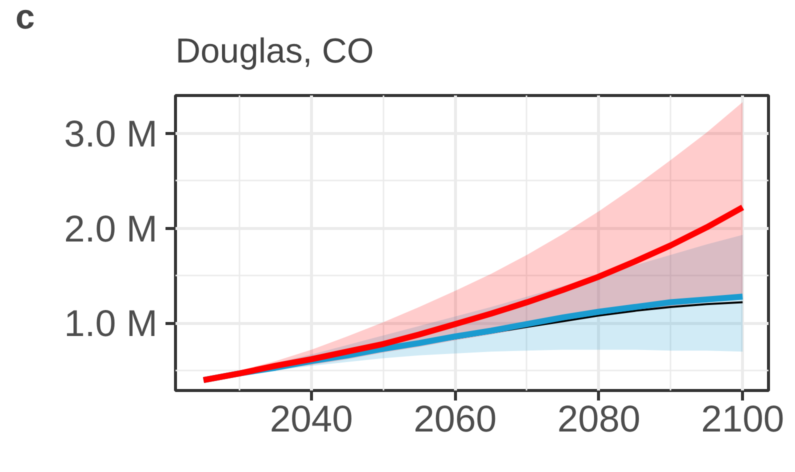 The width and height of the screenshot is (795, 472). I want to click on x-tick-label: 2060, so click(455, 419).